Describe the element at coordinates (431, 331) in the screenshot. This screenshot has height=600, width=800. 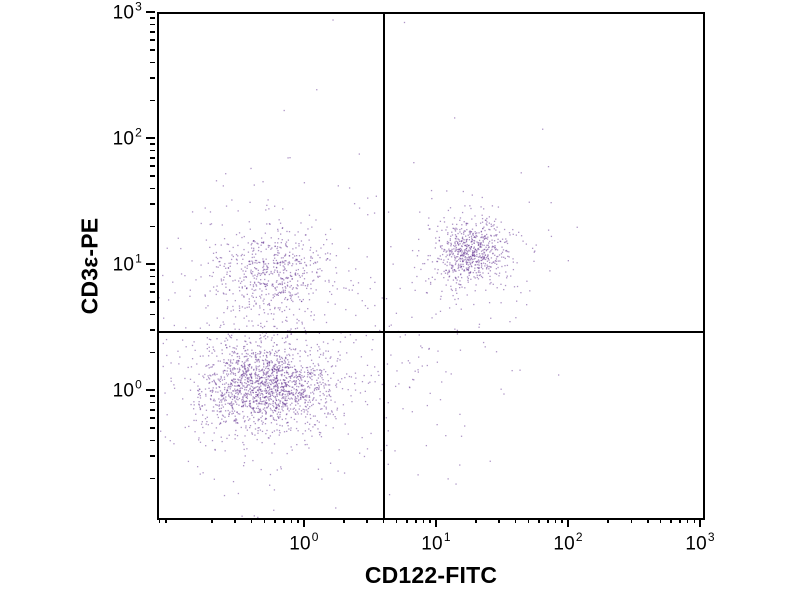
I see `quadrant-gate-horizontal-line` at that location.